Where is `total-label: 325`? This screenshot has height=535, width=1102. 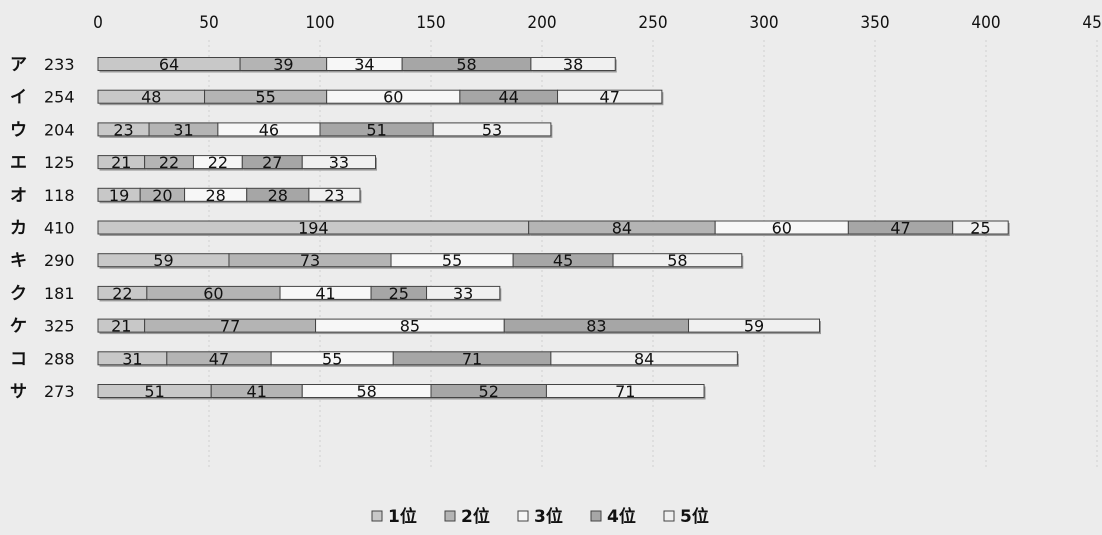 total-label: 325 is located at coordinates (59, 326).